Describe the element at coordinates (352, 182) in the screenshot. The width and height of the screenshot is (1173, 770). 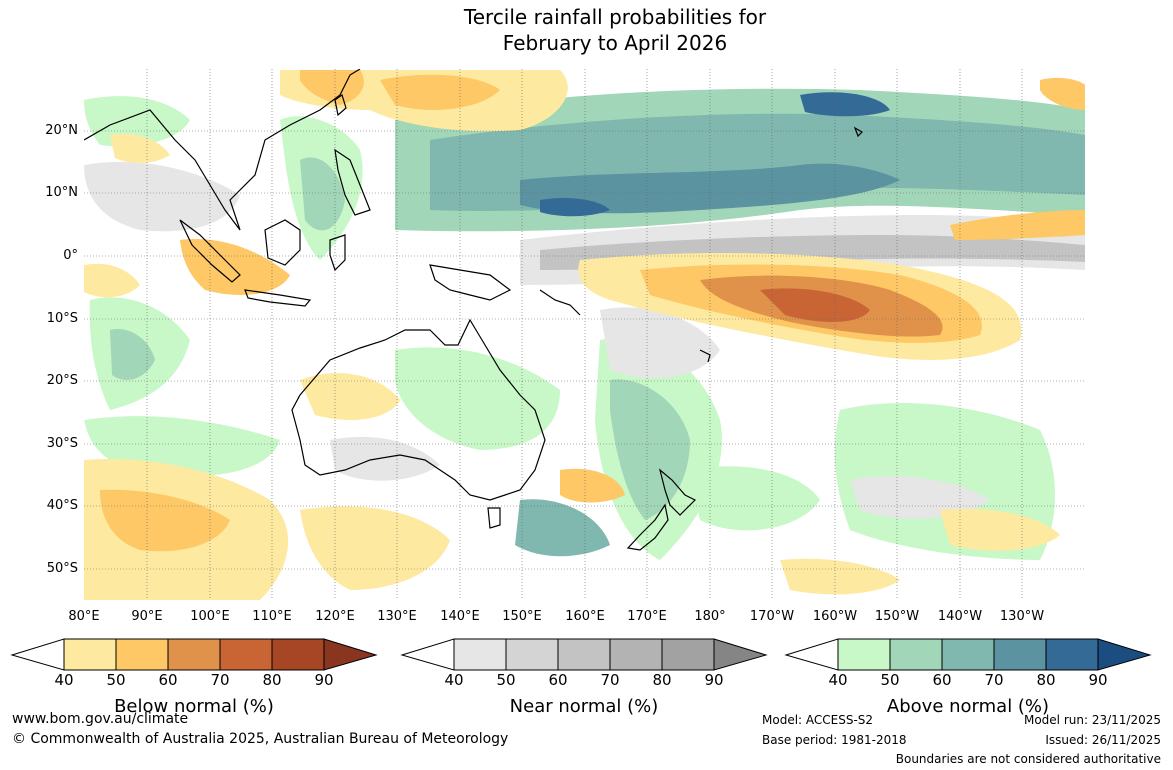
I see `philippines-coastline` at that location.